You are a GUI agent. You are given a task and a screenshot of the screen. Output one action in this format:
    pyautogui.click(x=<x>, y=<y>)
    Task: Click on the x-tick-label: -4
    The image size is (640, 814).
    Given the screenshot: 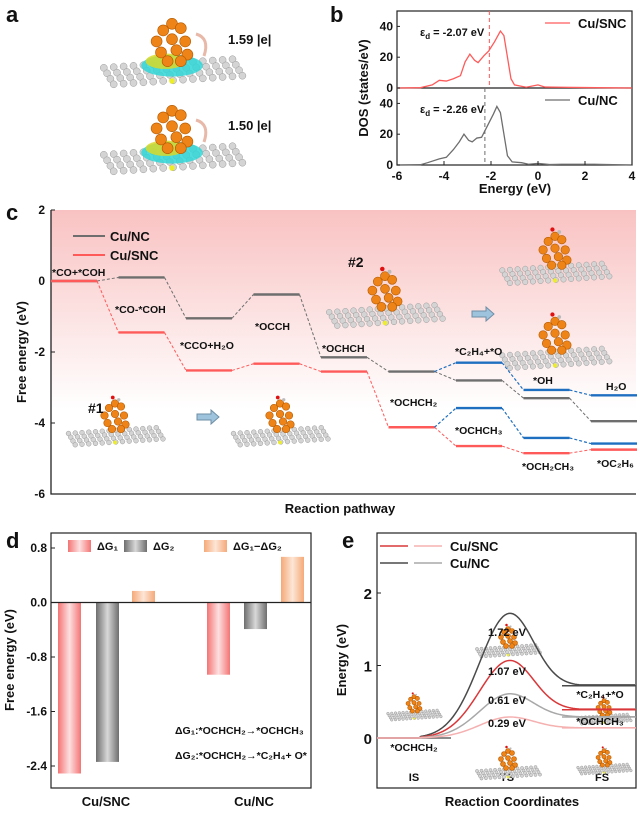 What is the action you would take?
    pyautogui.click(x=444, y=176)
    